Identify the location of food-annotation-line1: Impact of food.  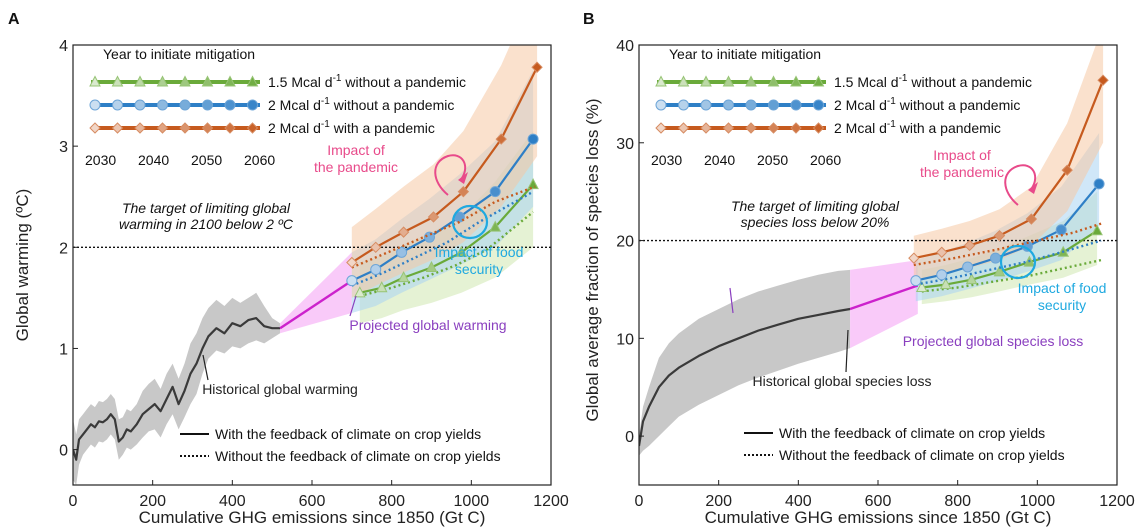
(479, 252).